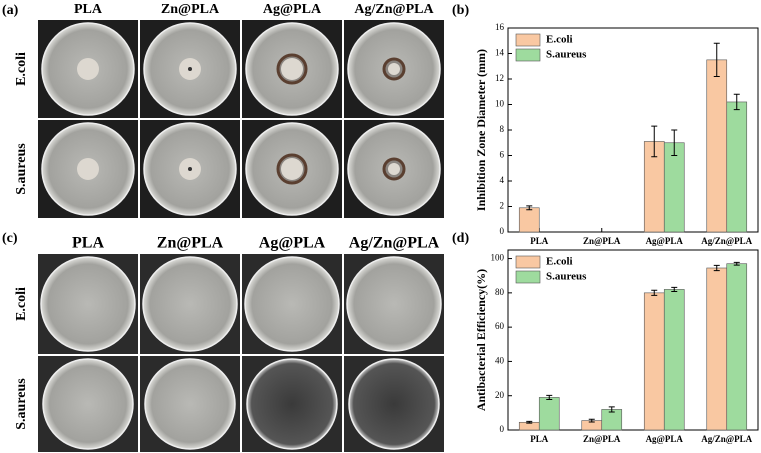 The image size is (761, 453). Describe the element at coordinates (500, 292) in the screenshot. I see `y-tick-label: 80` at that location.